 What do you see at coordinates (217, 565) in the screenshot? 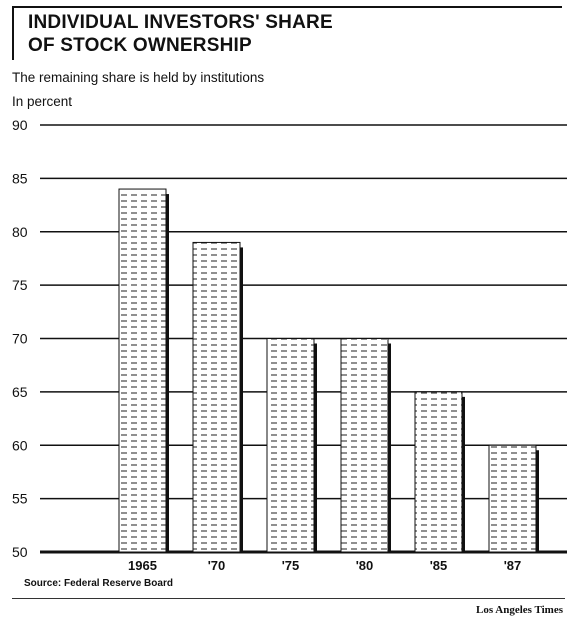
I see `x-tick-label-1: '70` at bounding box center [217, 565].